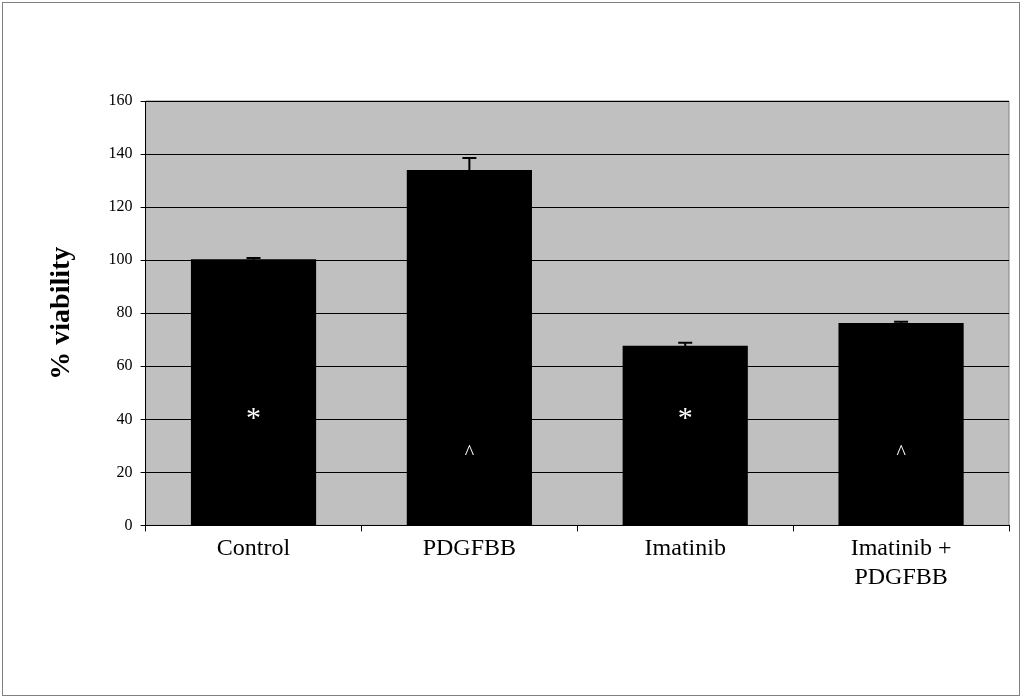 This screenshot has height=700, width=1024. I want to click on y-tick-label: 100, so click(120, 259).